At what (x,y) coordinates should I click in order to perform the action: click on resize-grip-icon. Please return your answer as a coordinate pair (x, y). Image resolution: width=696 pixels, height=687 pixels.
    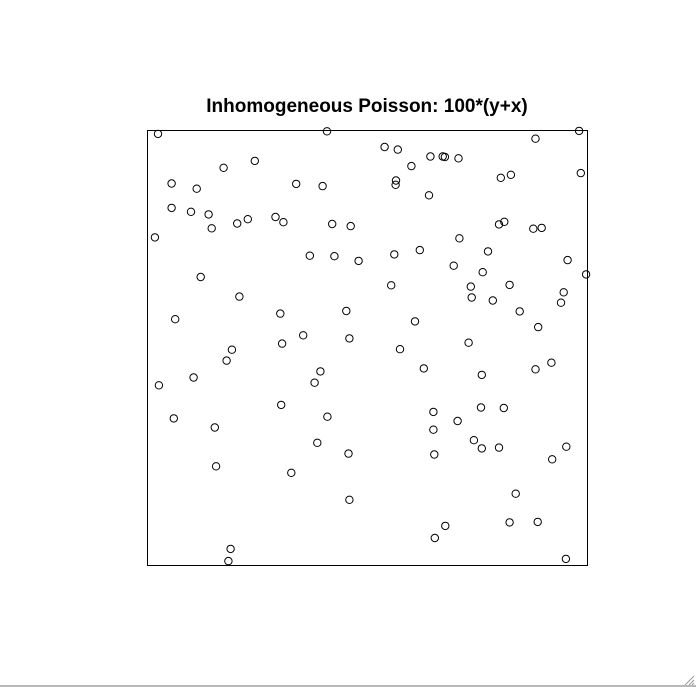
    Looking at the image, I should click on (689, 680).